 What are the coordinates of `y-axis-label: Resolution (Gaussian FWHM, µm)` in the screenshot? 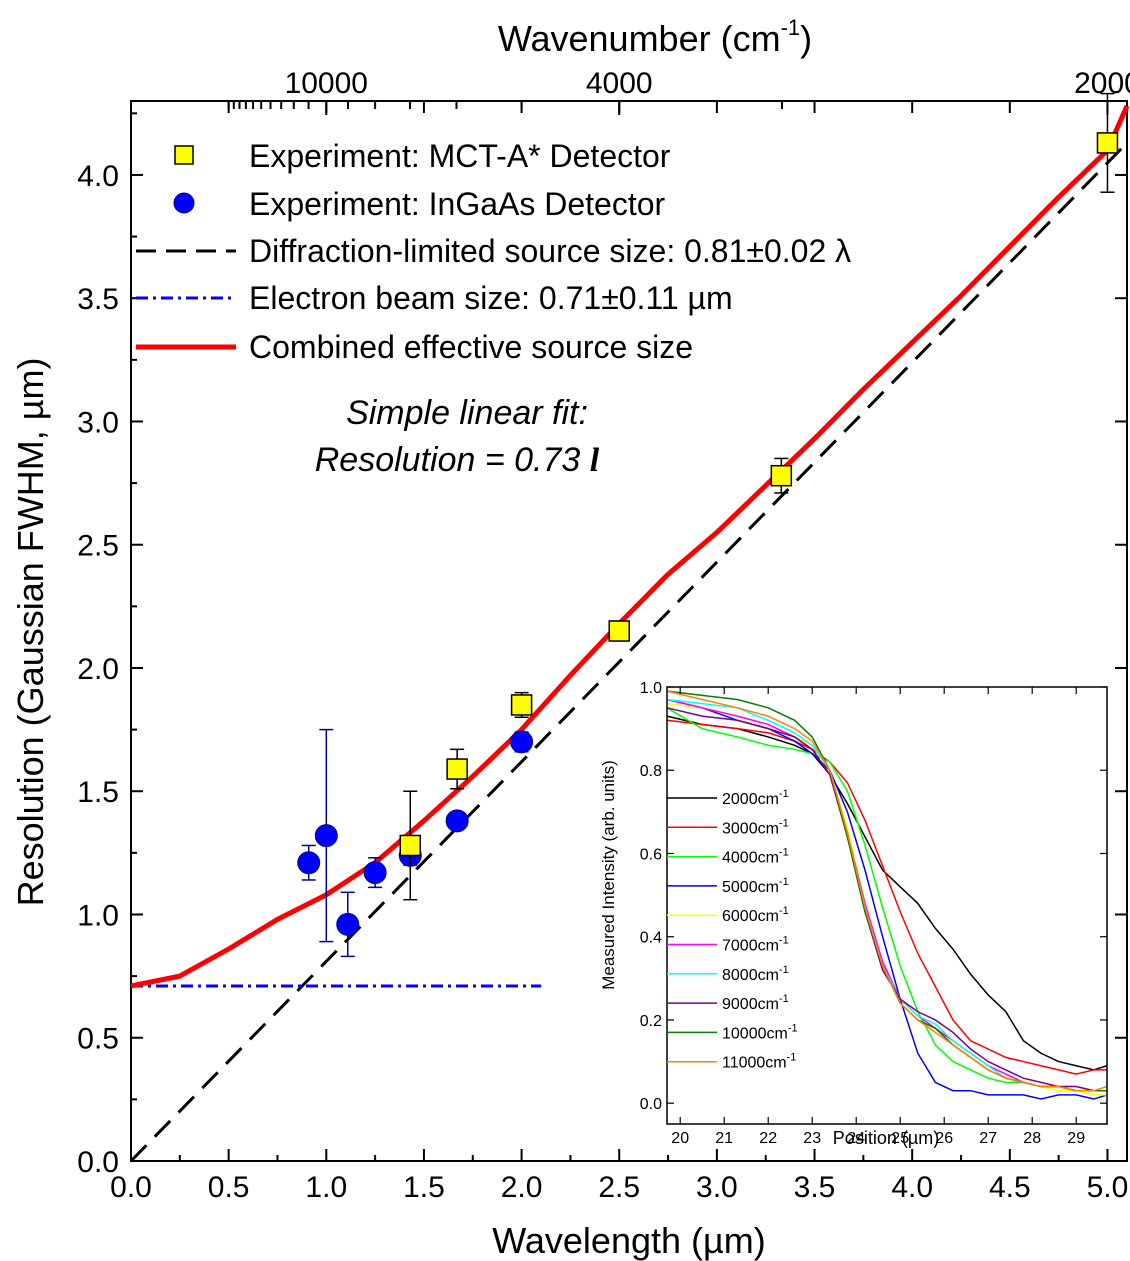 It's located at (30, 632).